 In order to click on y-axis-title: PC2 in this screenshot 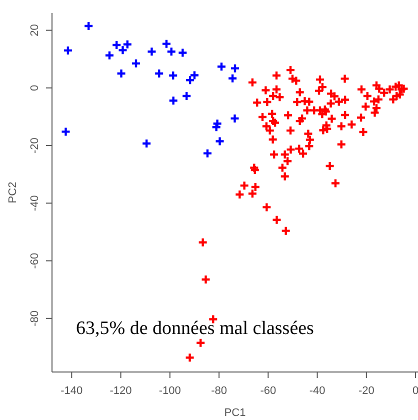, I will do `click(13, 193)`.